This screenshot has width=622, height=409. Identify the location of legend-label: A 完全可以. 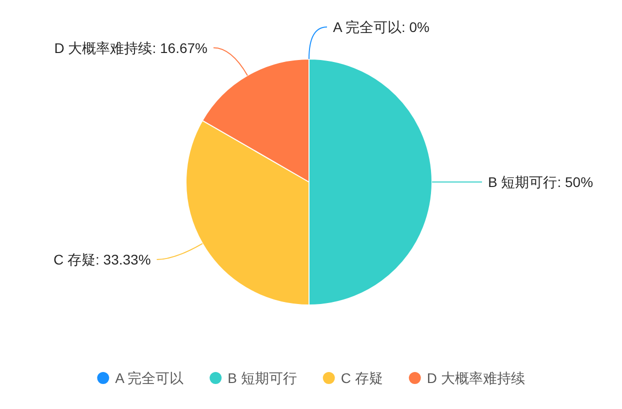
(149, 378).